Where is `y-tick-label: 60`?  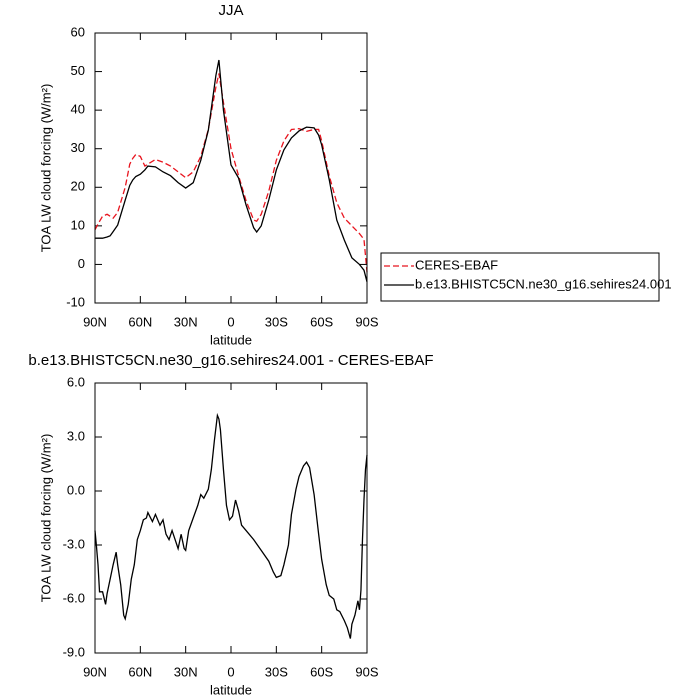
y-tick-label: 60 is located at coordinates (78, 31).